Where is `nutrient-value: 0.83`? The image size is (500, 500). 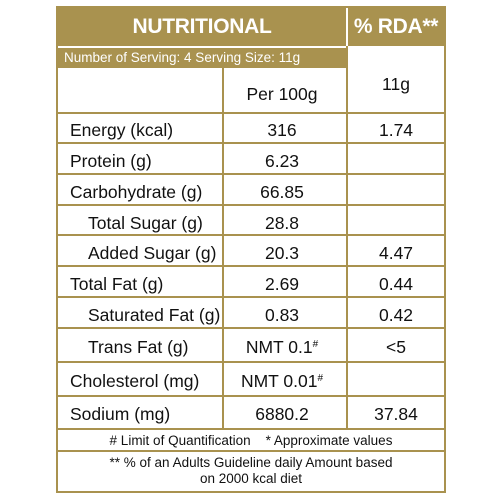 nutrient-value: 0.83 is located at coordinates (282, 315).